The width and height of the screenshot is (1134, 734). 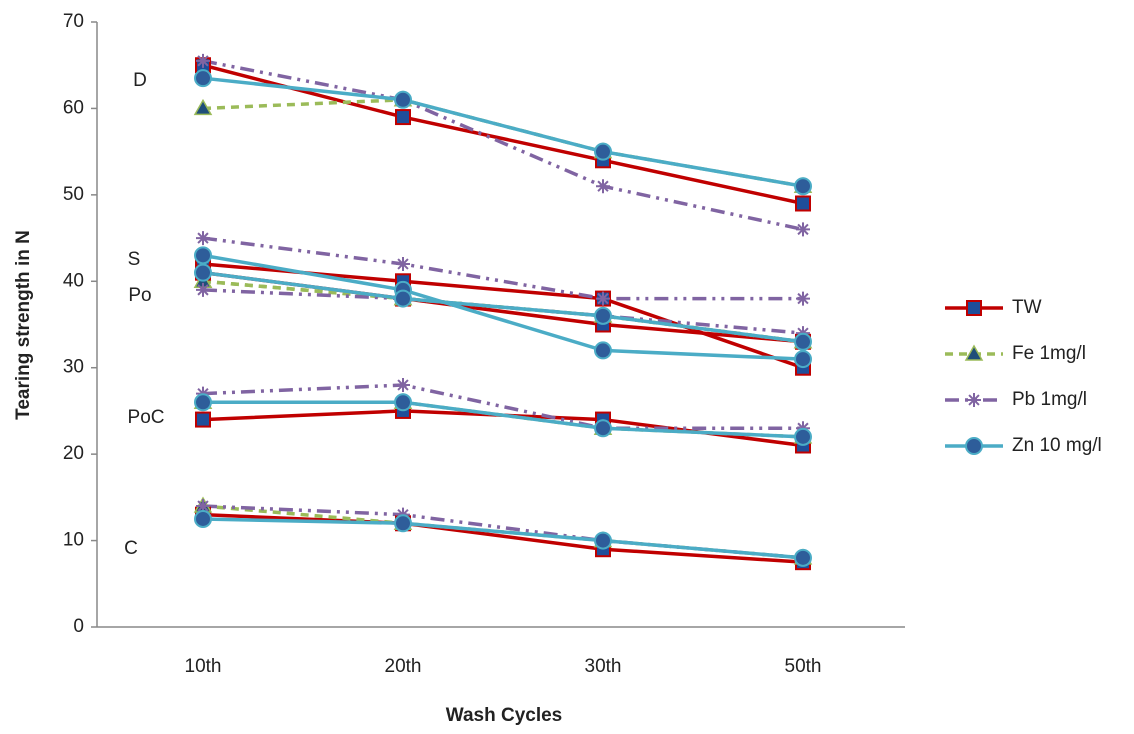 I want to click on legend-label: TW, so click(x=1027, y=307).